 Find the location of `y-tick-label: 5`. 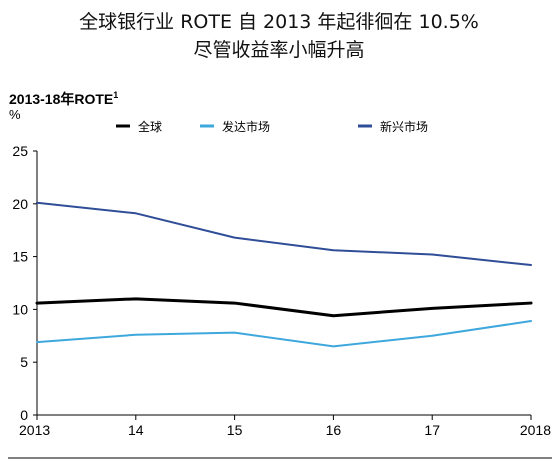

y-tick-label: 5 is located at coordinates (24, 362).